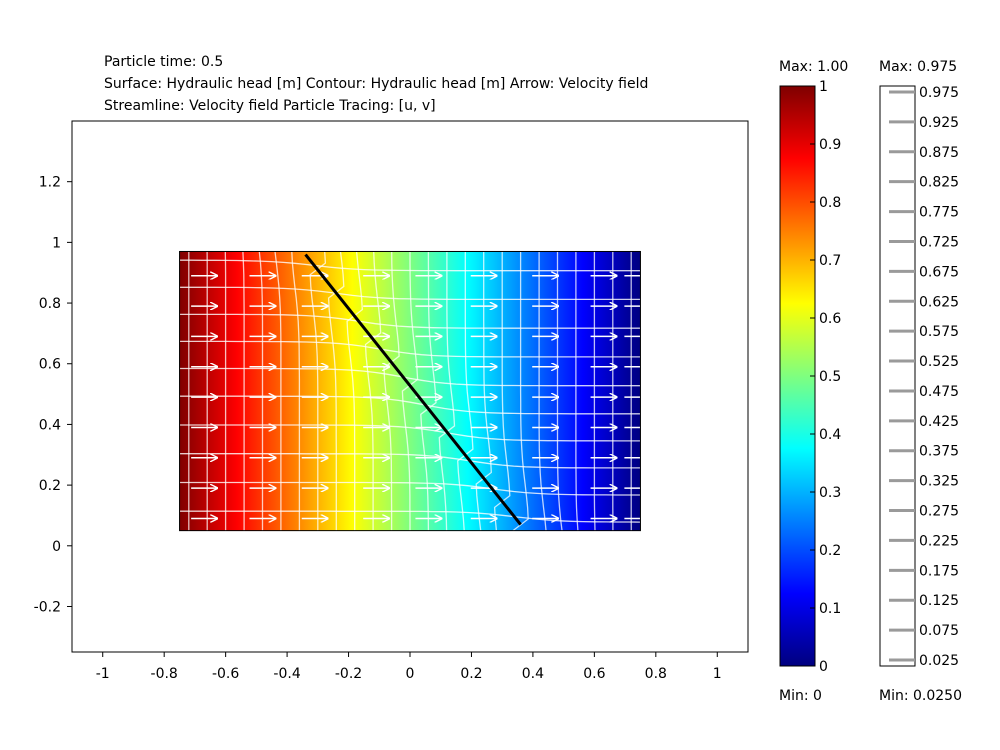  I want to click on contour-level-label: 0.575, so click(939, 332).